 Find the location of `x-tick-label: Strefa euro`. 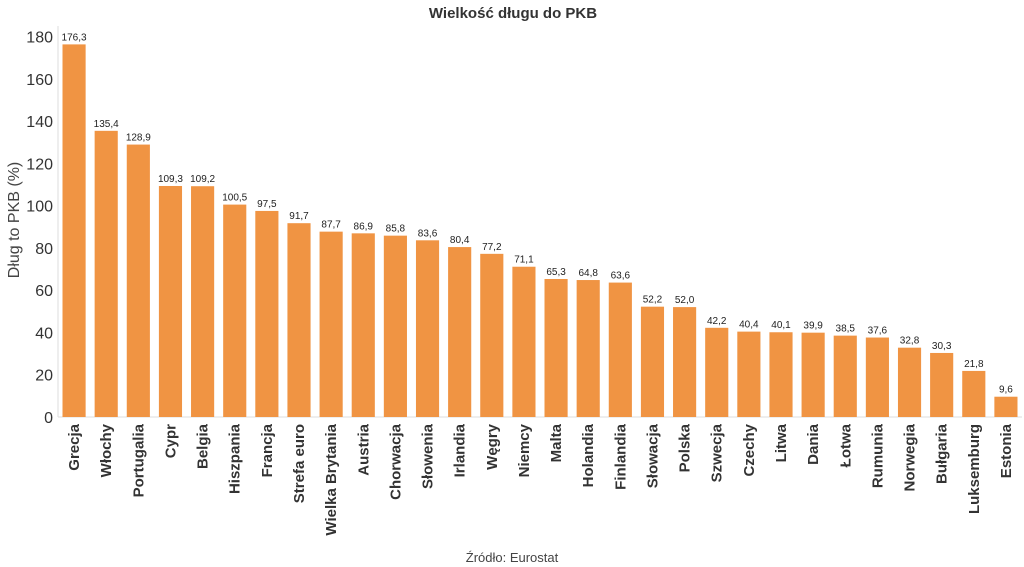

x-tick-label: Strefa euro is located at coordinates (299, 463).